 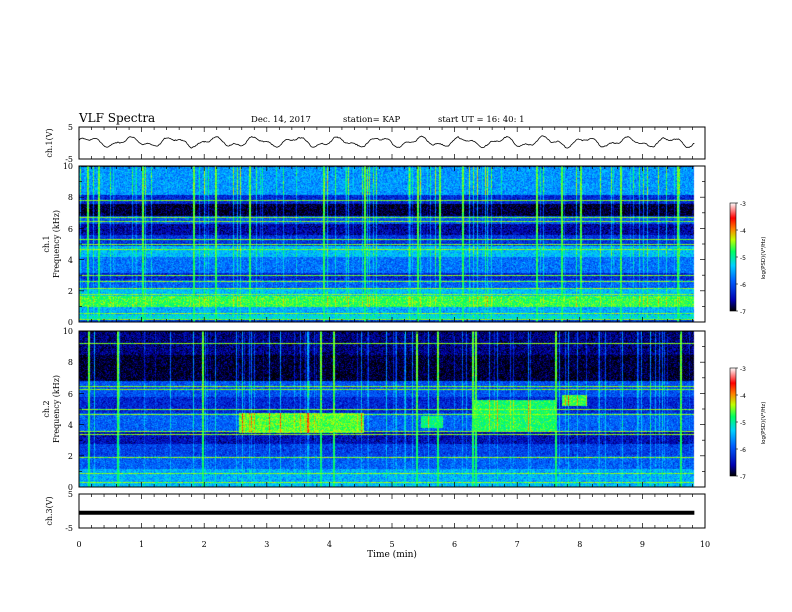 What do you see at coordinates (743, 204) in the screenshot?
I see `cb1-tick-3: -3` at bounding box center [743, 204].